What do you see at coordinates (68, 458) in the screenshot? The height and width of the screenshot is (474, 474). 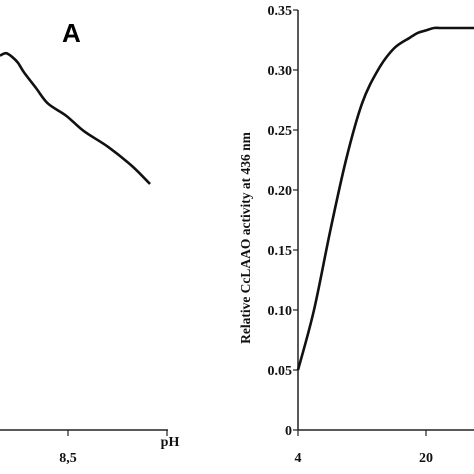 I see `panel-a-x-tick-label: 8,5` at bounding box center [68, 458].